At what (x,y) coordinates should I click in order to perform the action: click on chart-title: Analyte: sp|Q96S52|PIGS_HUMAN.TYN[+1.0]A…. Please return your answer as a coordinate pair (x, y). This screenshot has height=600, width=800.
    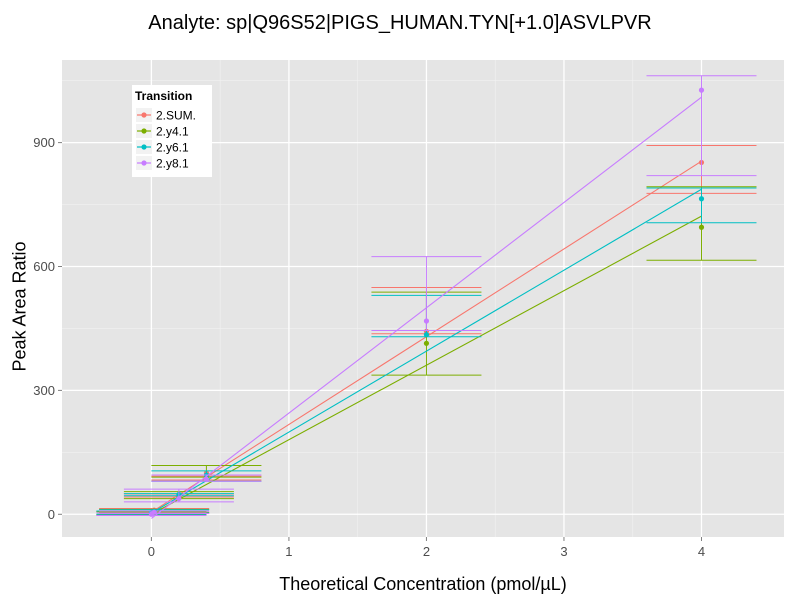
    Looking at the image, I should click on (400, 23).